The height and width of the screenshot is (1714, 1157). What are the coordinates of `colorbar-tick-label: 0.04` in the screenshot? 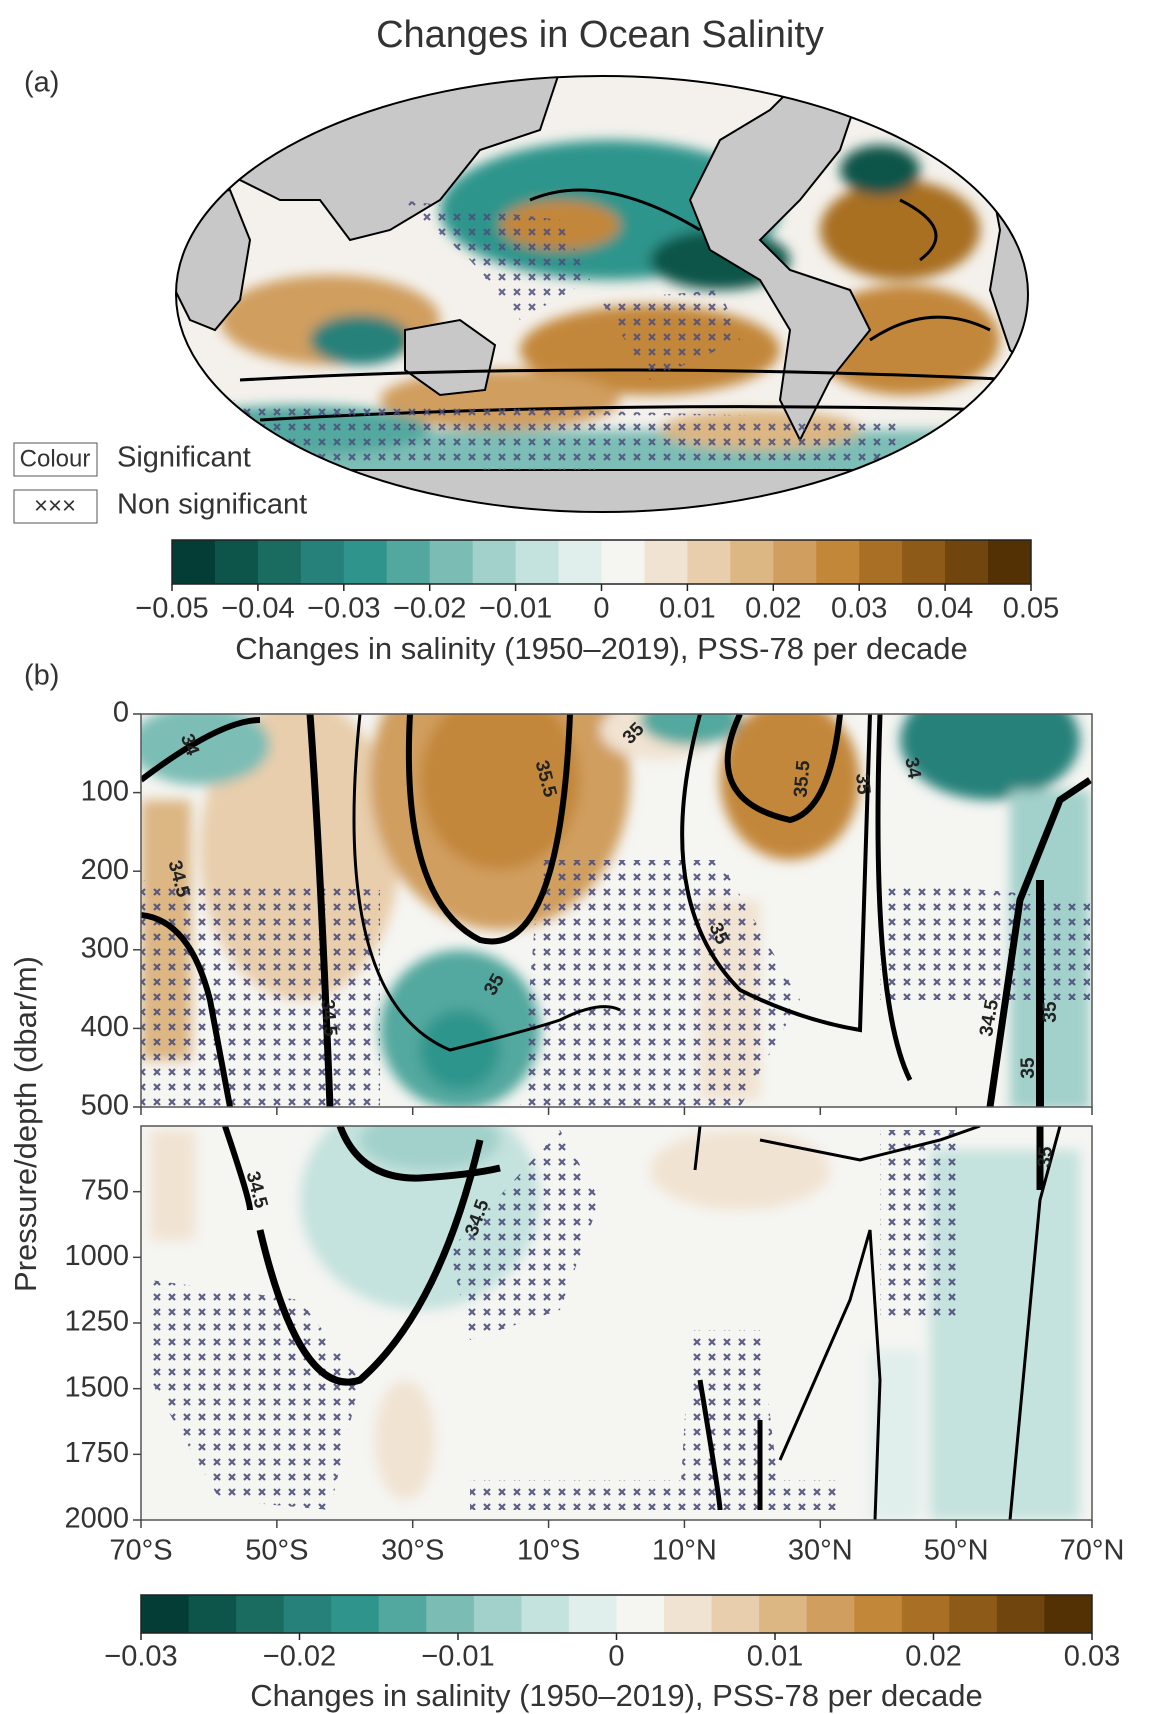 It's located at (945, 609).